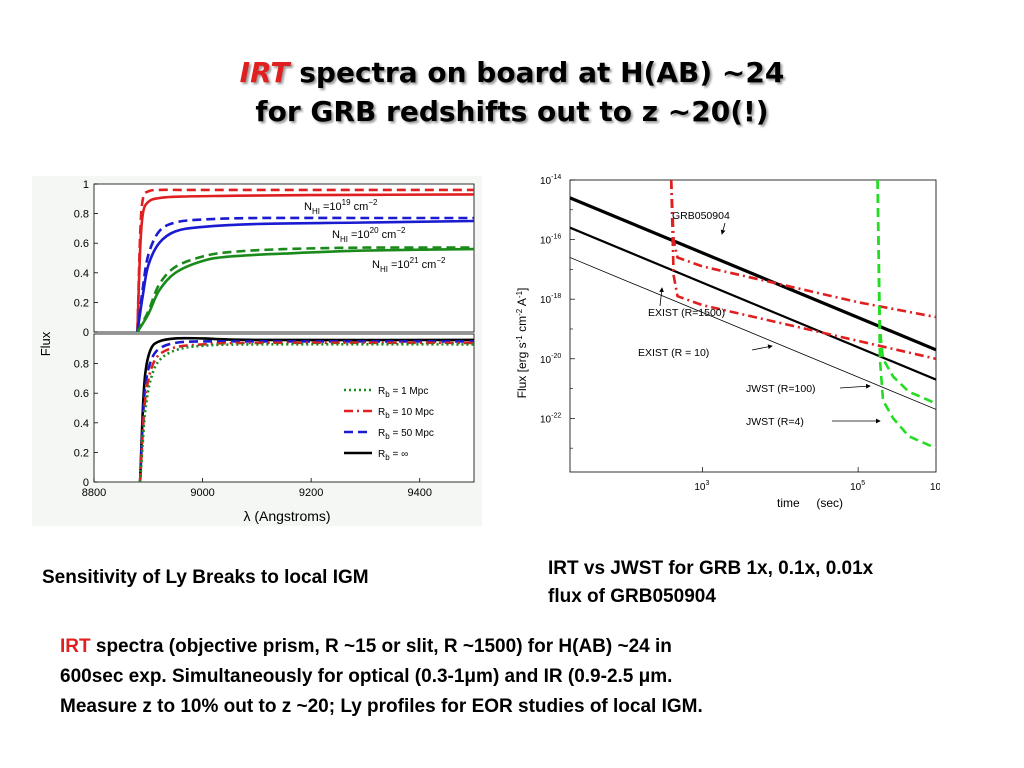 The image size is (1024, 768). What do you see at coordinates (775, 422) in the screenshot?
I see `curve-label: JWST (R=4)` at bounding box center [775, 422].